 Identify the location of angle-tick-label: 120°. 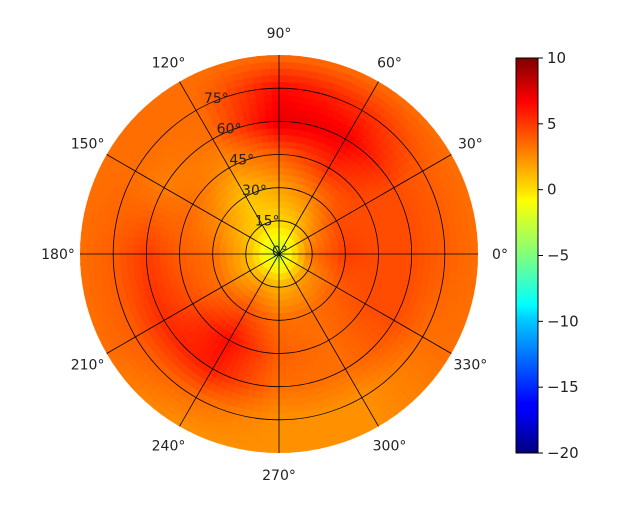
(169, 64).